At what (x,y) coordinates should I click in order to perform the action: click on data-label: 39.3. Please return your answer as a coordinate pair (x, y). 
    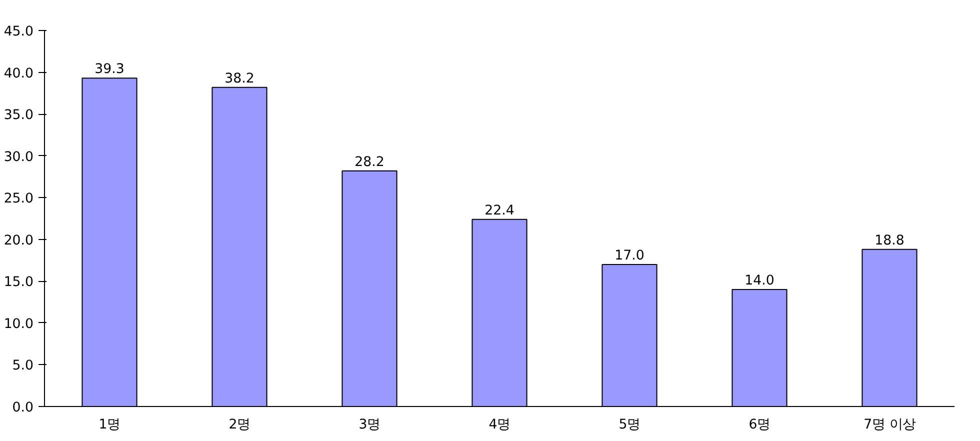
    Looking at the image, I should click on (109, 70).